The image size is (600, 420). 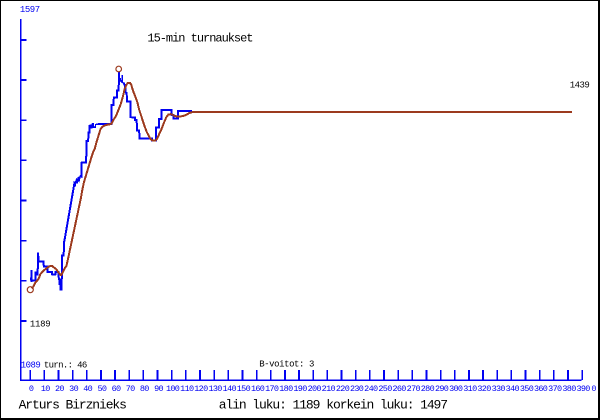 What do you see at coordinates (30, 10) in the screenshot?
I see `svg-text: 1597` at bounding box center [30, 10].